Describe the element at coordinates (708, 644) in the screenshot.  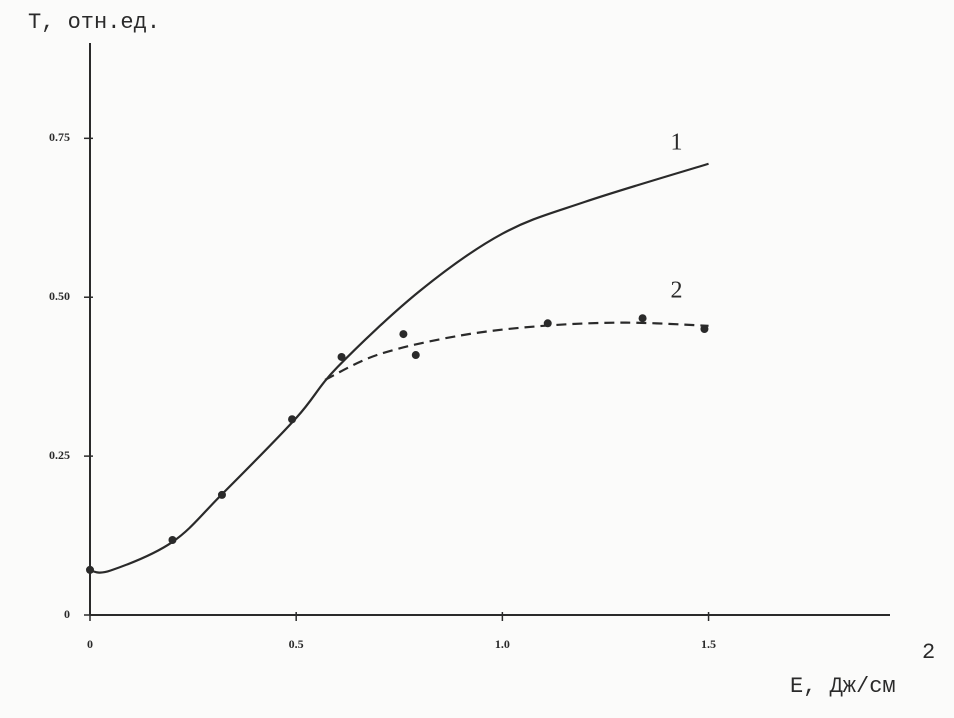
I see `x-tick-label: 1.5` at that location.